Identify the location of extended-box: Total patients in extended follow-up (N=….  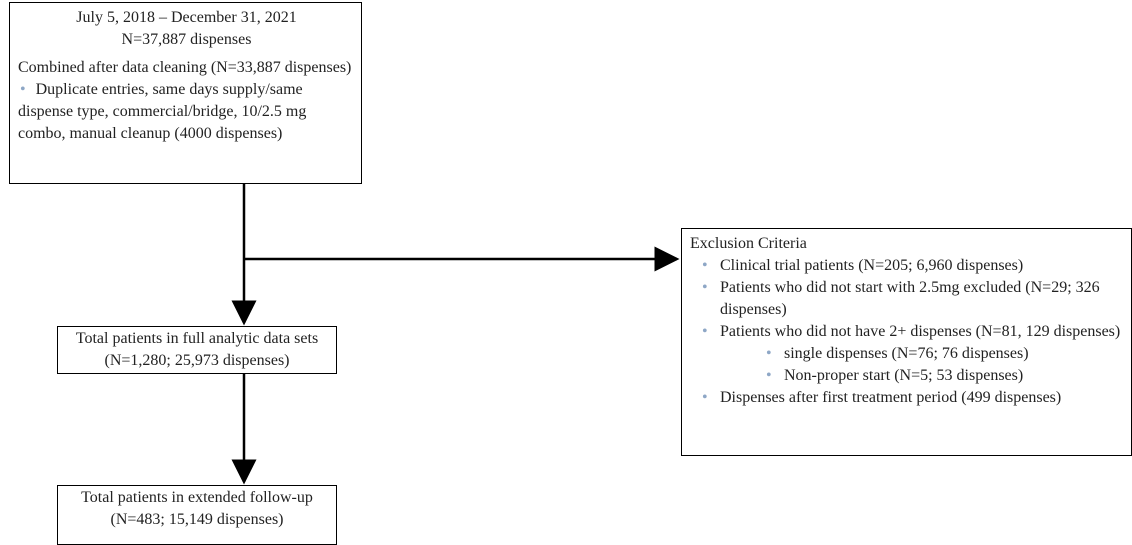
(197, 515).